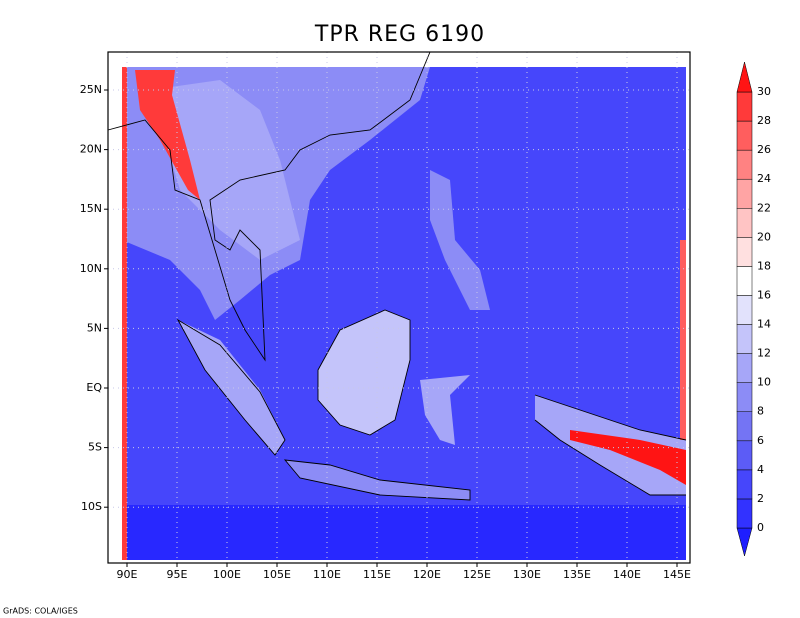  What do you see at coordinates (683, 340) in the screenshot?
I see `right-edge` at bounding box center [683, 340].